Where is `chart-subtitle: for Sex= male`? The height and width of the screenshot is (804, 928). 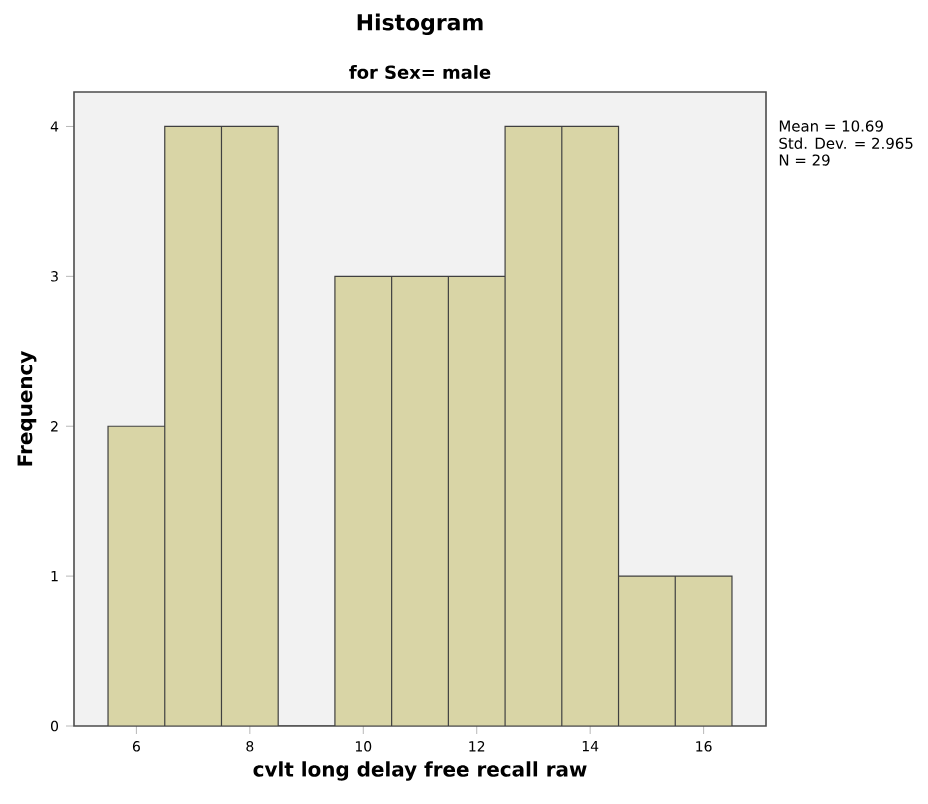
chart-subtitle: for Sex= male is located at coordinates (420, 72).